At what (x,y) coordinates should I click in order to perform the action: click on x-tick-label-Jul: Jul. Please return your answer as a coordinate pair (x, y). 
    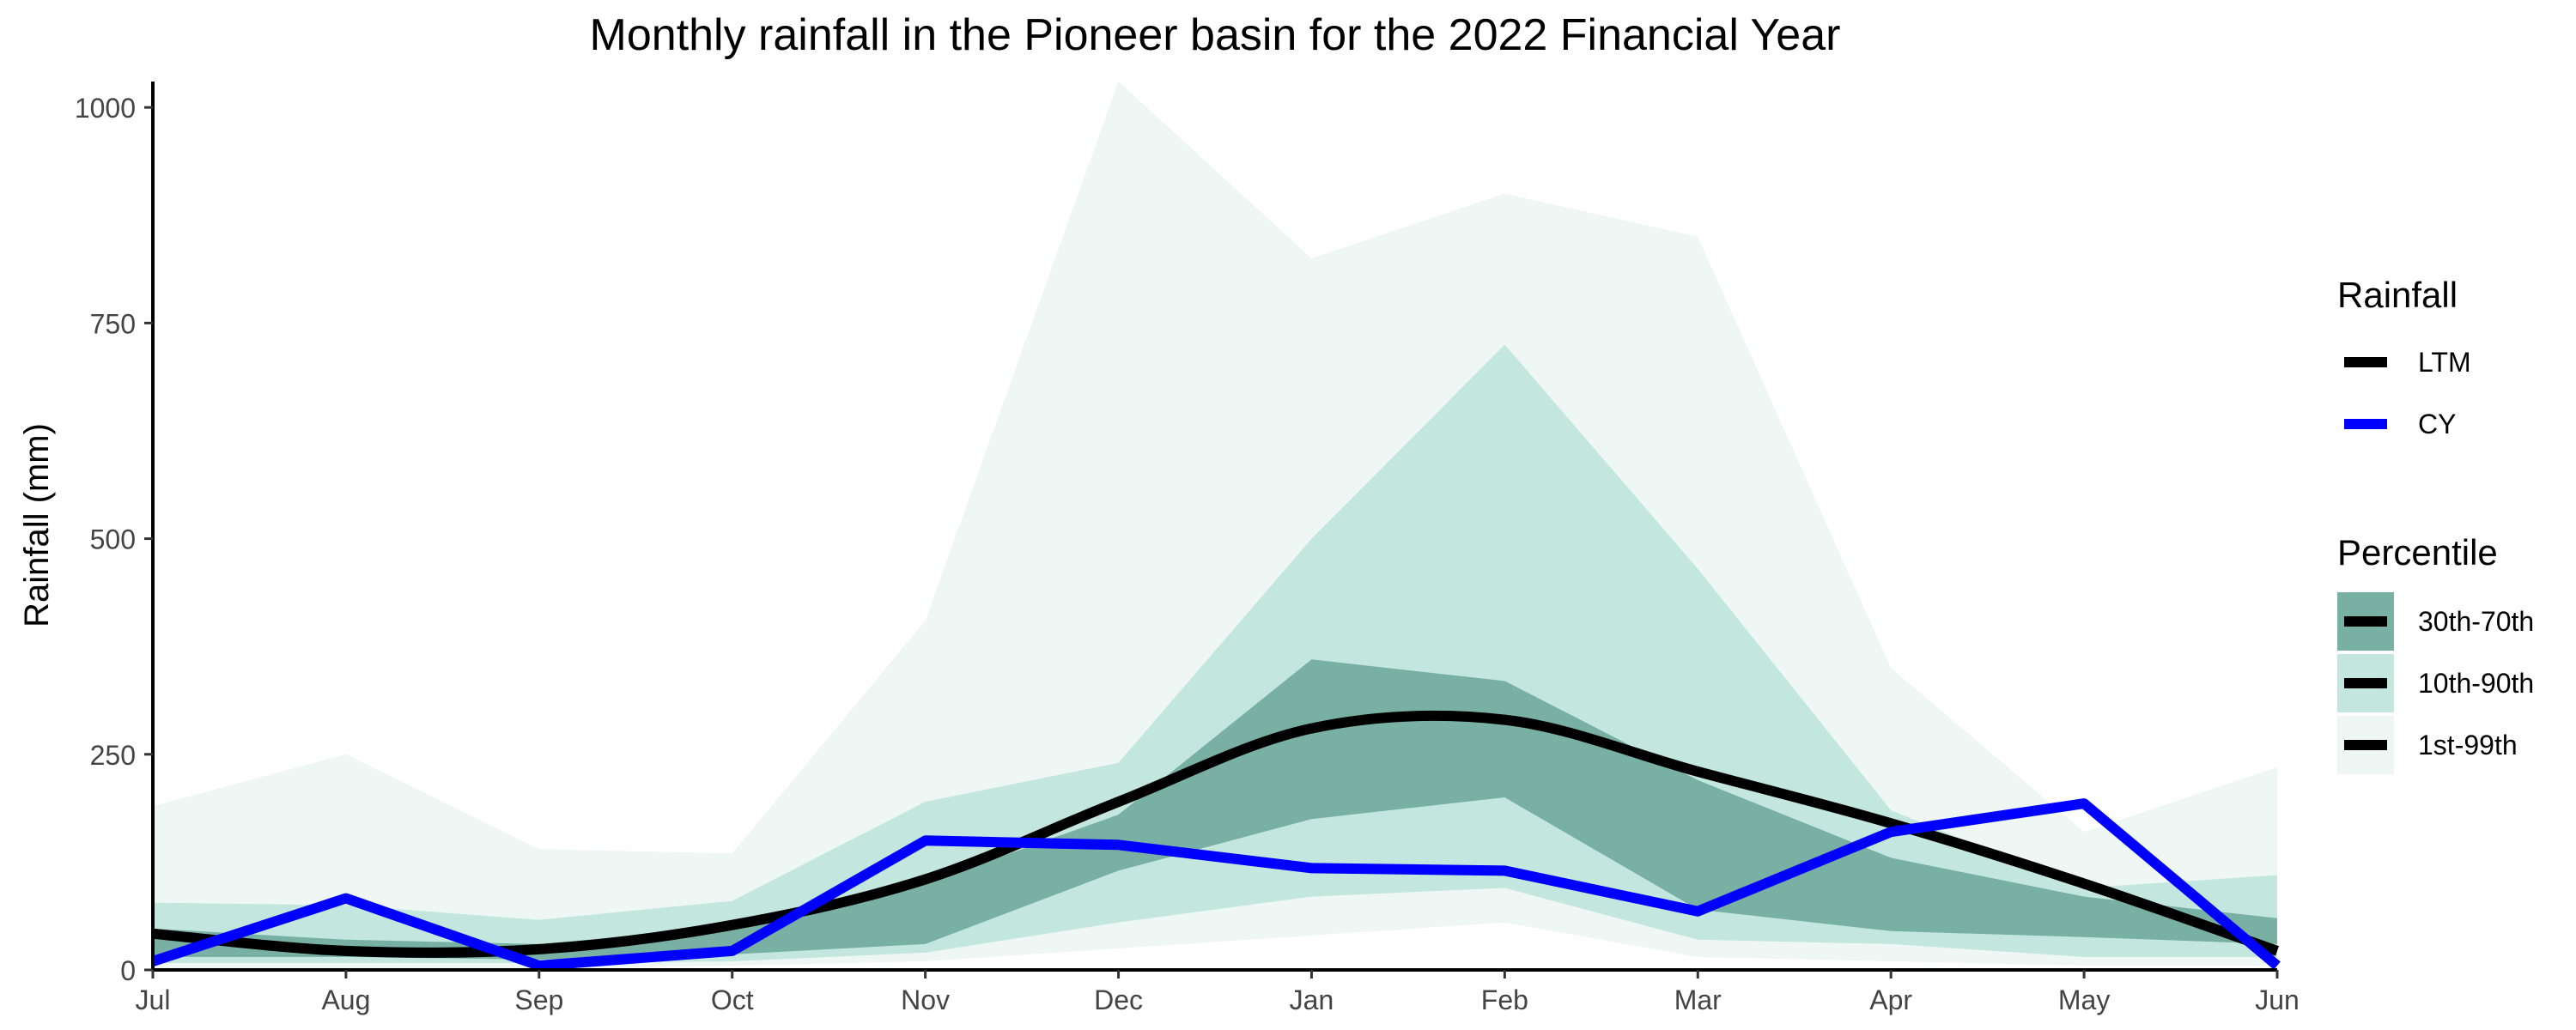
    Looking at the image, I should click on (153, 1000).